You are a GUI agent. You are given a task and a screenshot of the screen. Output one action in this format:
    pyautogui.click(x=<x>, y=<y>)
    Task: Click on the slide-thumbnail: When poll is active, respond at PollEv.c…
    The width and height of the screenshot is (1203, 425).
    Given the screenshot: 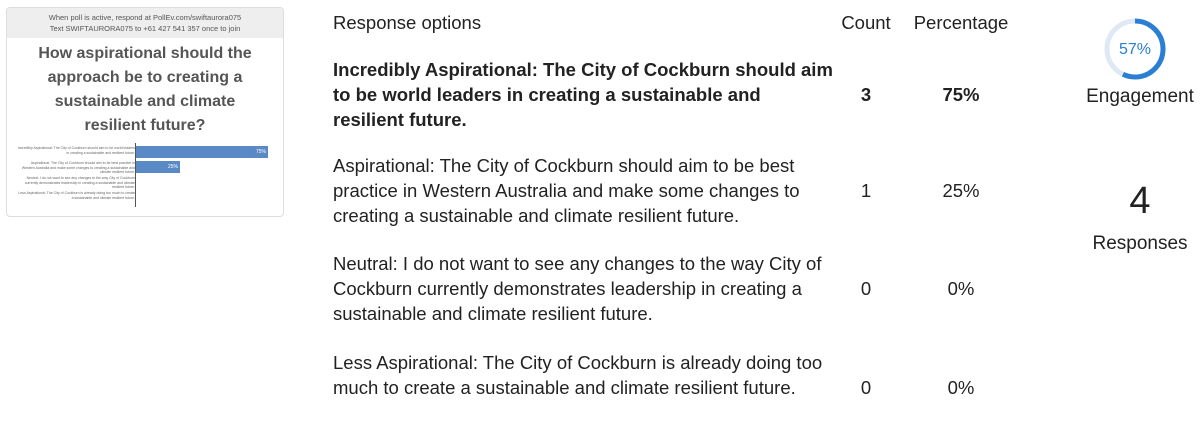 What is the action you would take?
    pyautogui.click(x=145, y=112)
    